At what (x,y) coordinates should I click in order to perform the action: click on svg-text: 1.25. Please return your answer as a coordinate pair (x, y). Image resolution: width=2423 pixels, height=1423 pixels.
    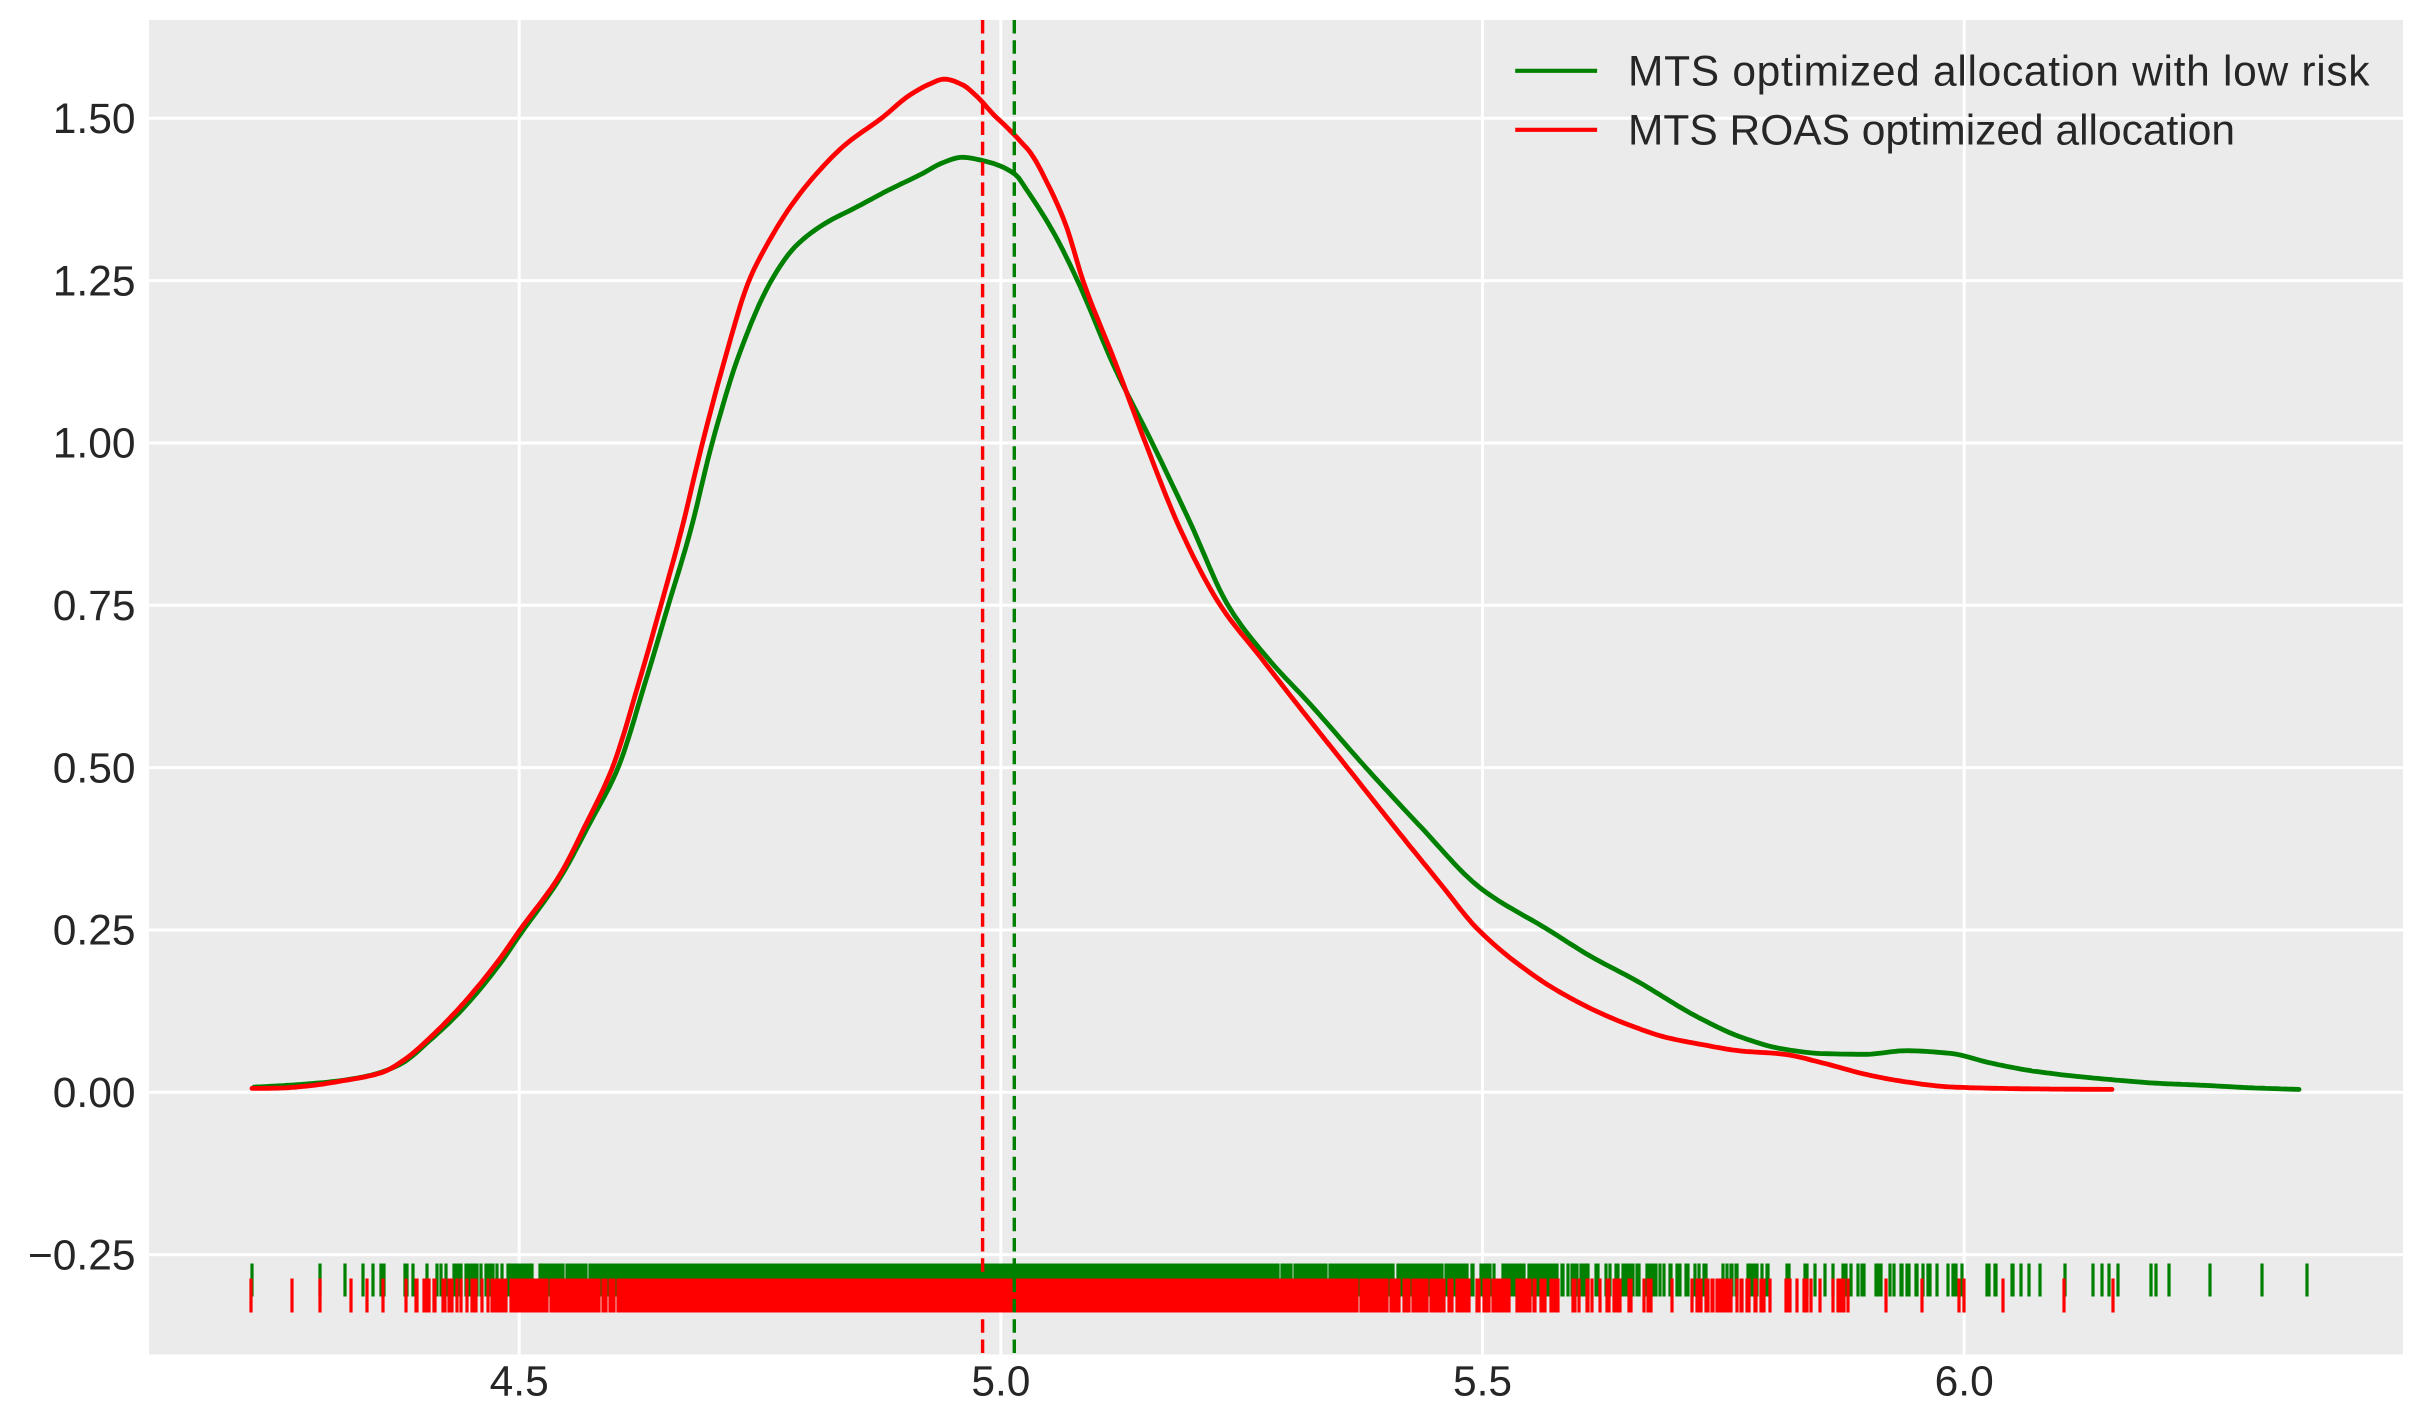
    Looking at the image, I should click on (94, 281).